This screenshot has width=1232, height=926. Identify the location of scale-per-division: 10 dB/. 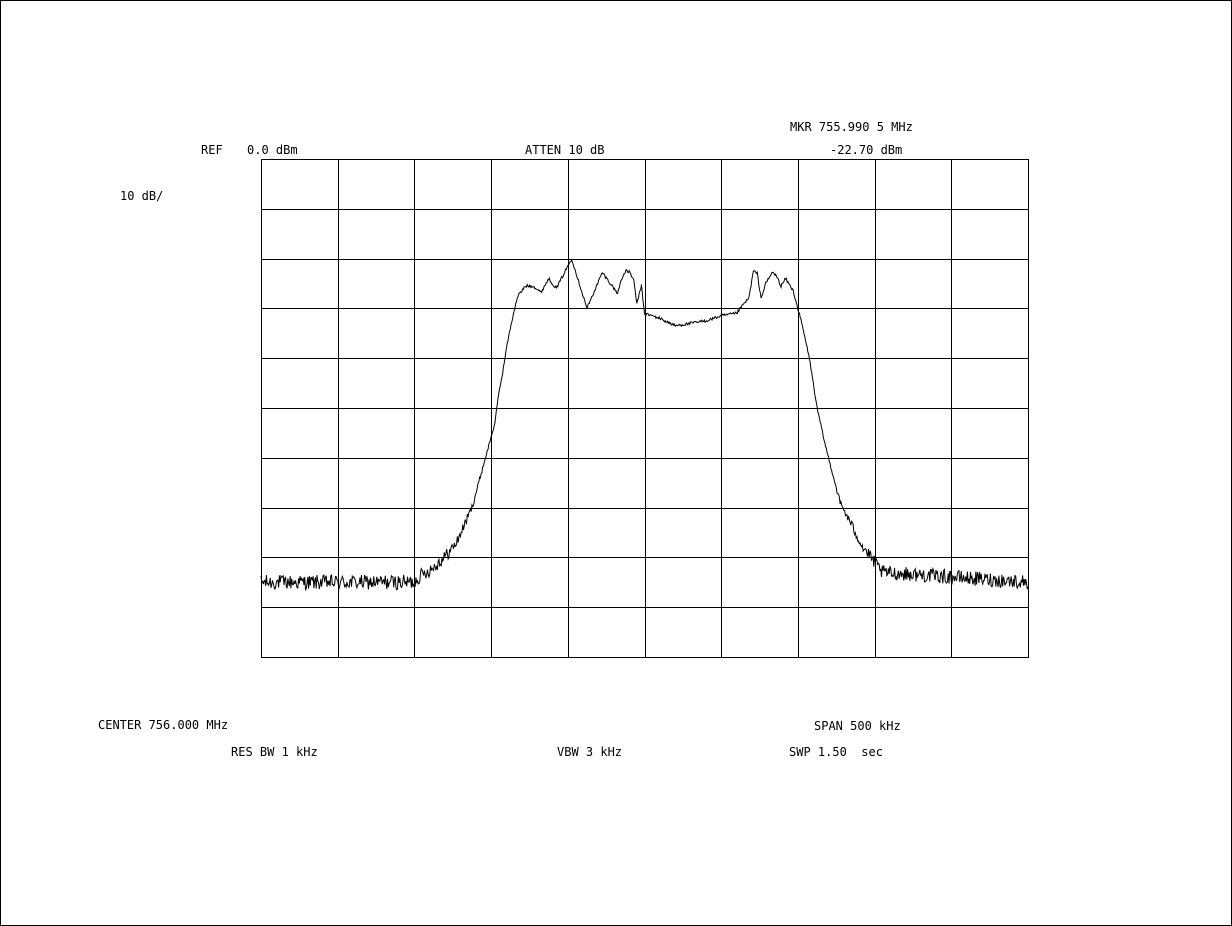
(142, 196).